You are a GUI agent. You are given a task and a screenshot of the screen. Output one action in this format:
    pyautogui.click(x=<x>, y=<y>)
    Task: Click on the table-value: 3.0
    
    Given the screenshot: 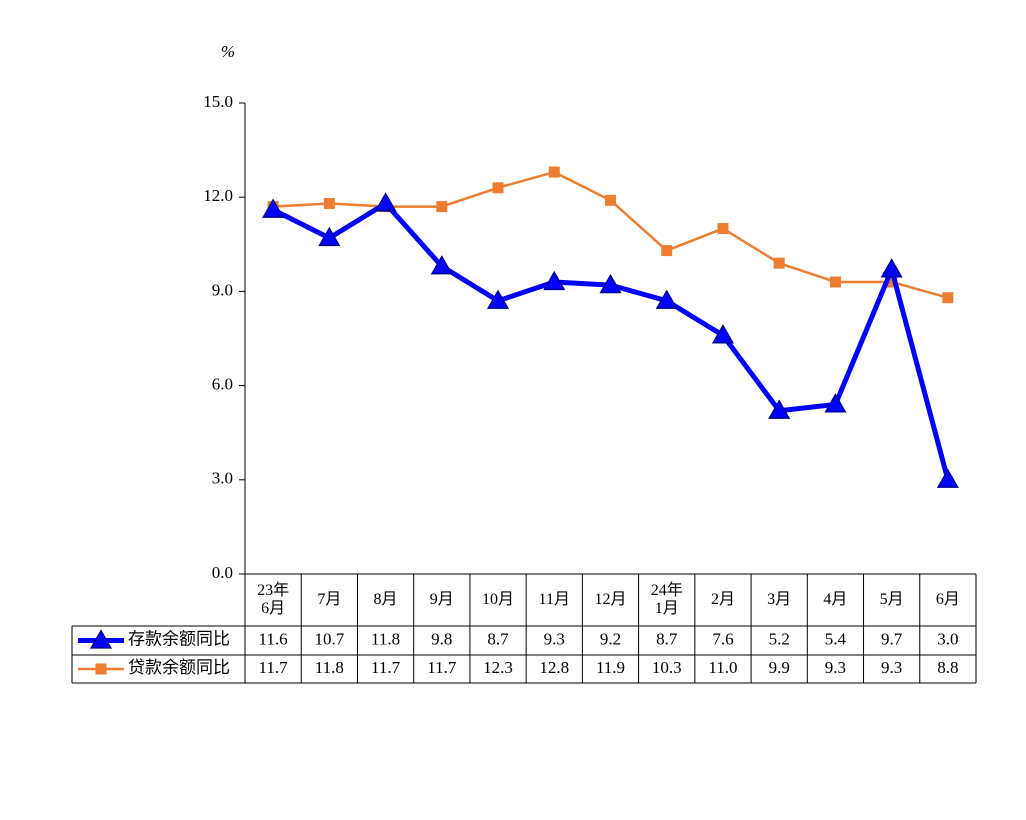 What is the action you would take?
    pyautogui.click(x=947, y=638)
    